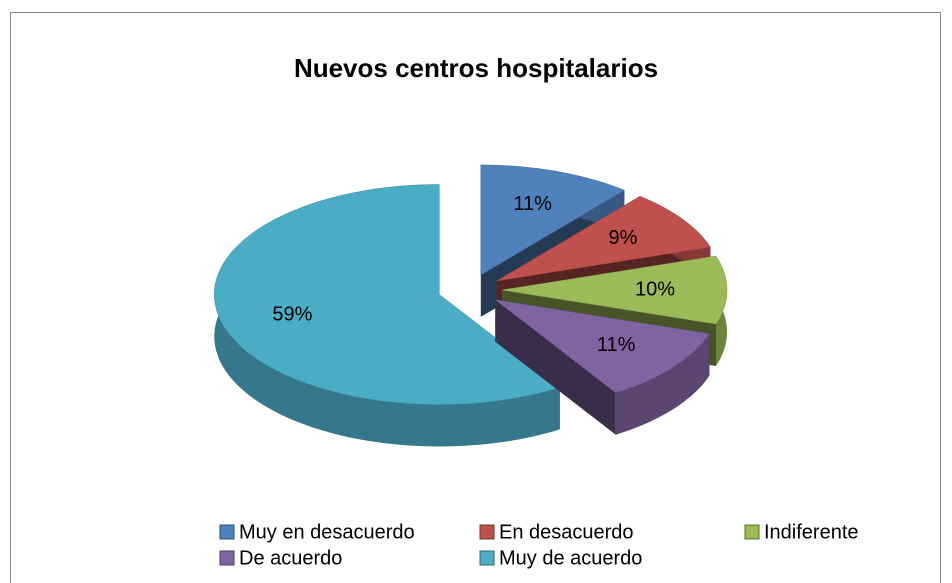 The height and width of the screenshot is (583, 952). Describe the element at coordinates (476, 68) in the screenshot. I see `chart-title: Nuevos centros hospitalarios` at that location.